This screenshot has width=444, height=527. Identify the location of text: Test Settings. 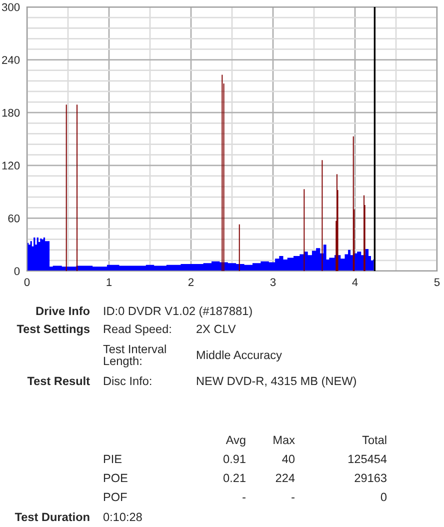
(53, 330).